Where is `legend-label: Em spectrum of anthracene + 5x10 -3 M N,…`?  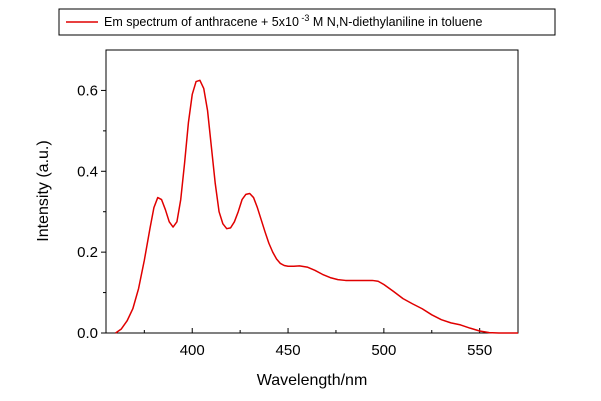
legend-label: Em spectrum of anthracene + 5x10 -3 M N,… is located at coordinates (293, 21).